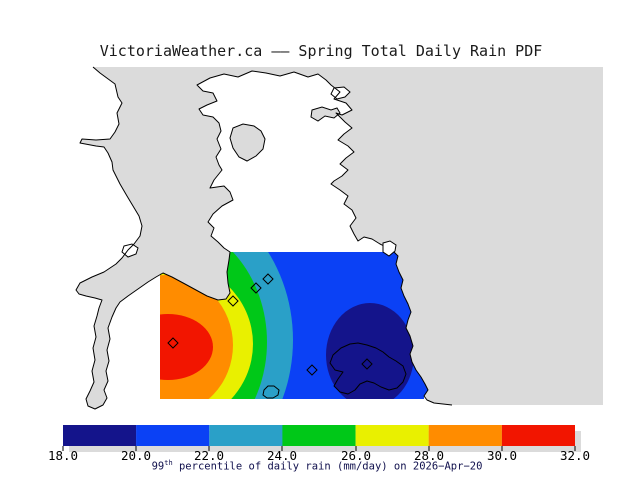 This screenshot has width=640, height=480. Describe the element at coordinates (270, 324) in the screenshot. I see `station-markers` at that location.